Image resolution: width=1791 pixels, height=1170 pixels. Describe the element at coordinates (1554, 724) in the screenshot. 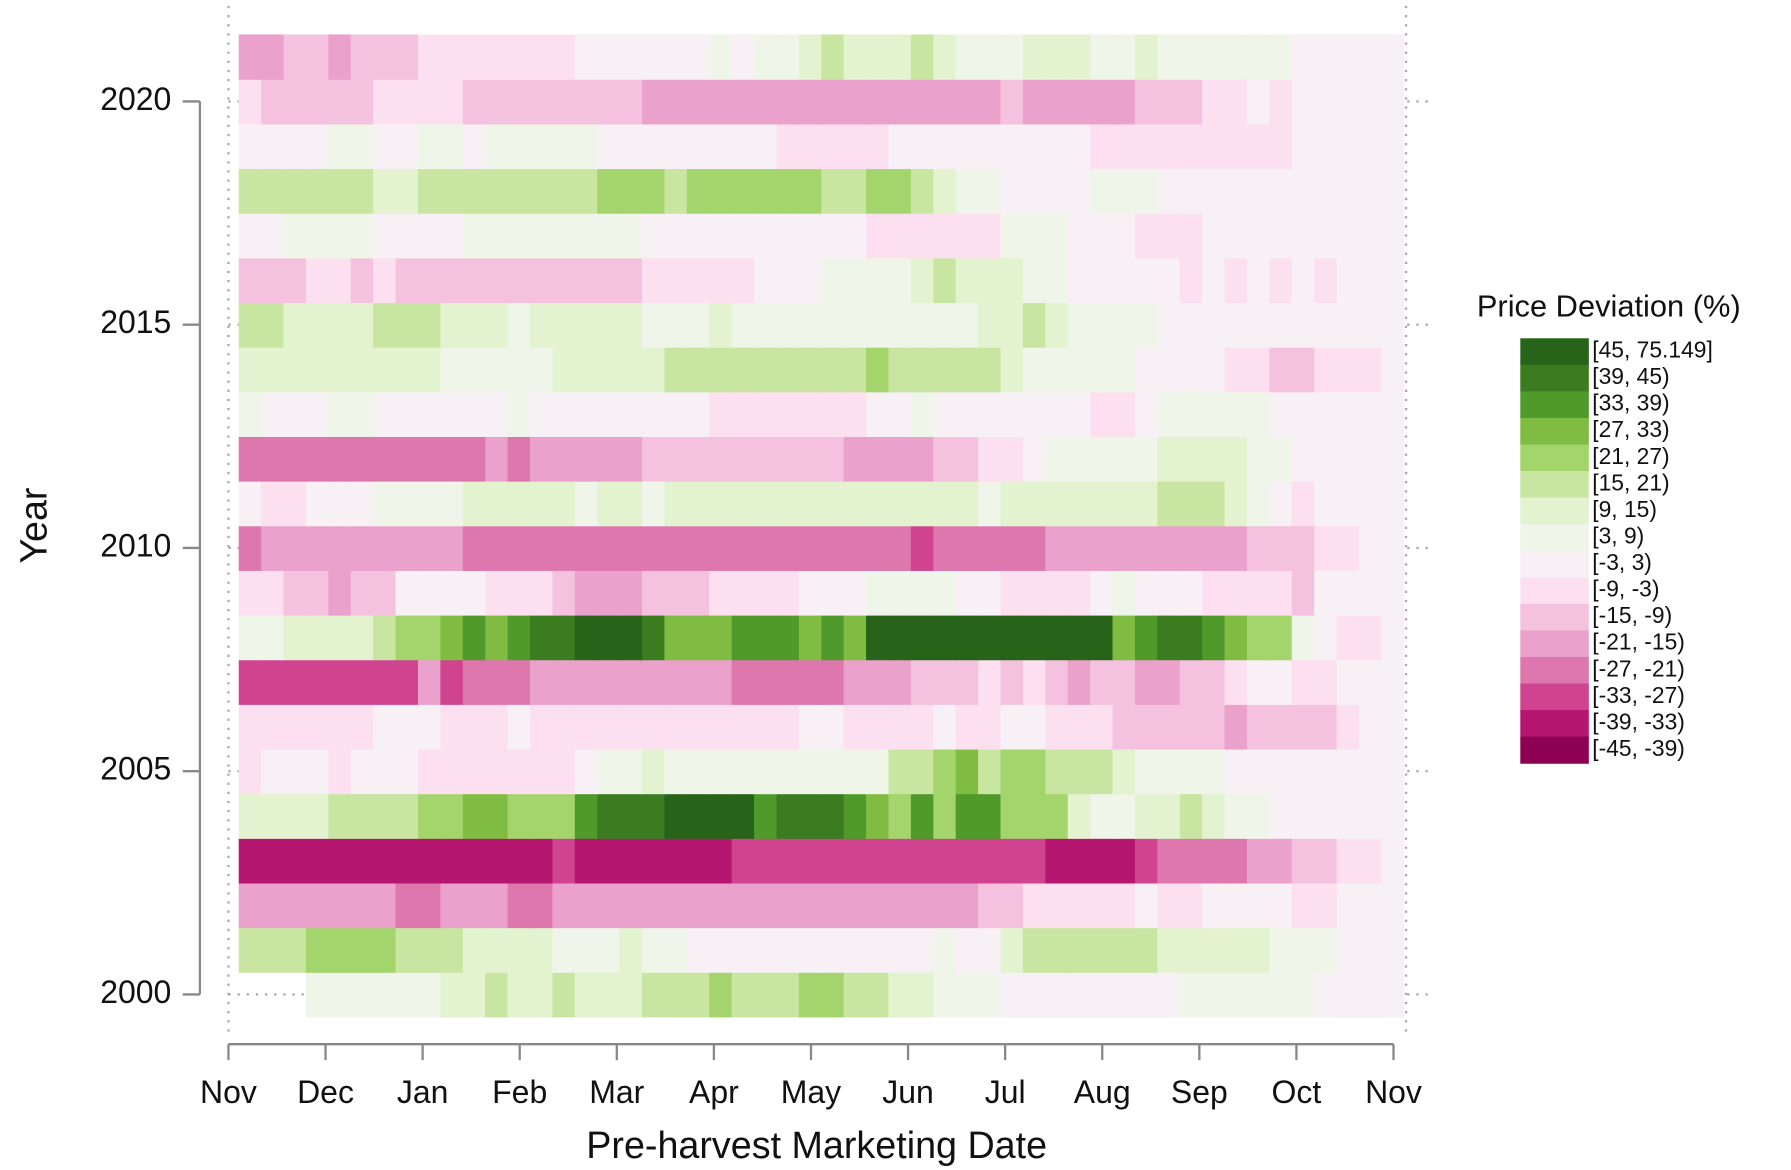

I see `legend-swatch` at that location.